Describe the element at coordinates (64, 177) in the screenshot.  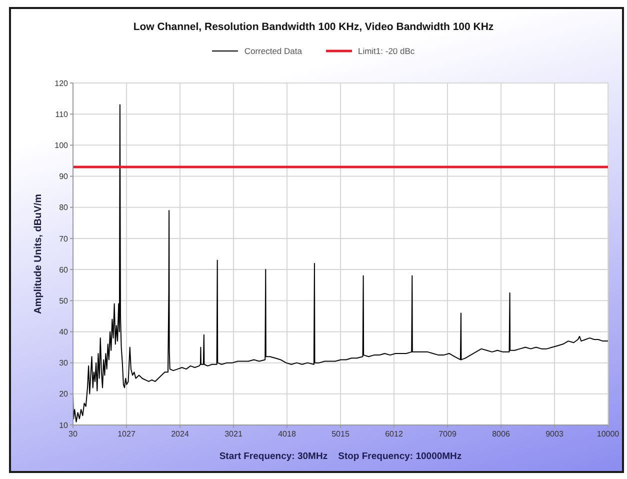
I see `y-tick-label: 90` at that location.